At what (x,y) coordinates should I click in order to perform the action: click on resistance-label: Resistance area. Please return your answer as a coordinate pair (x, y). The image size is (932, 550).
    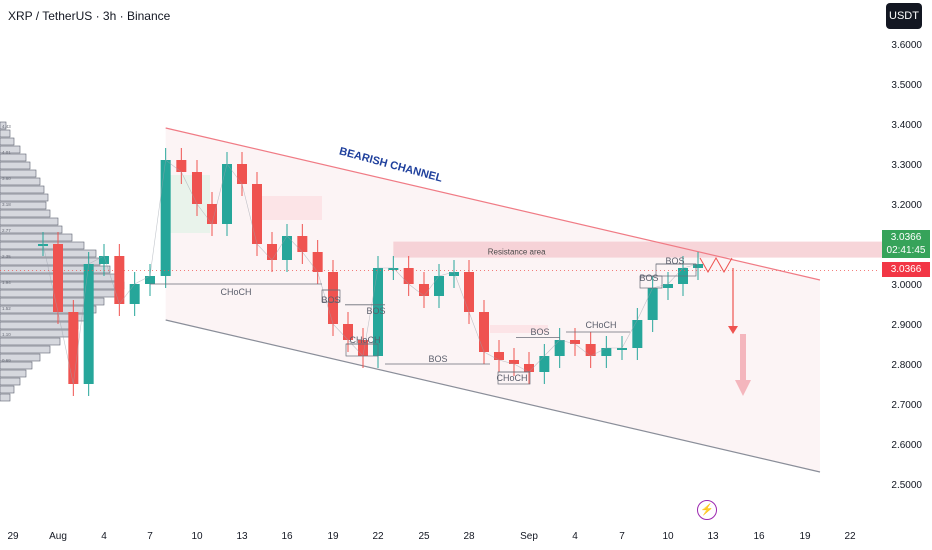
    Looking at the image, I should click on (517, 252).